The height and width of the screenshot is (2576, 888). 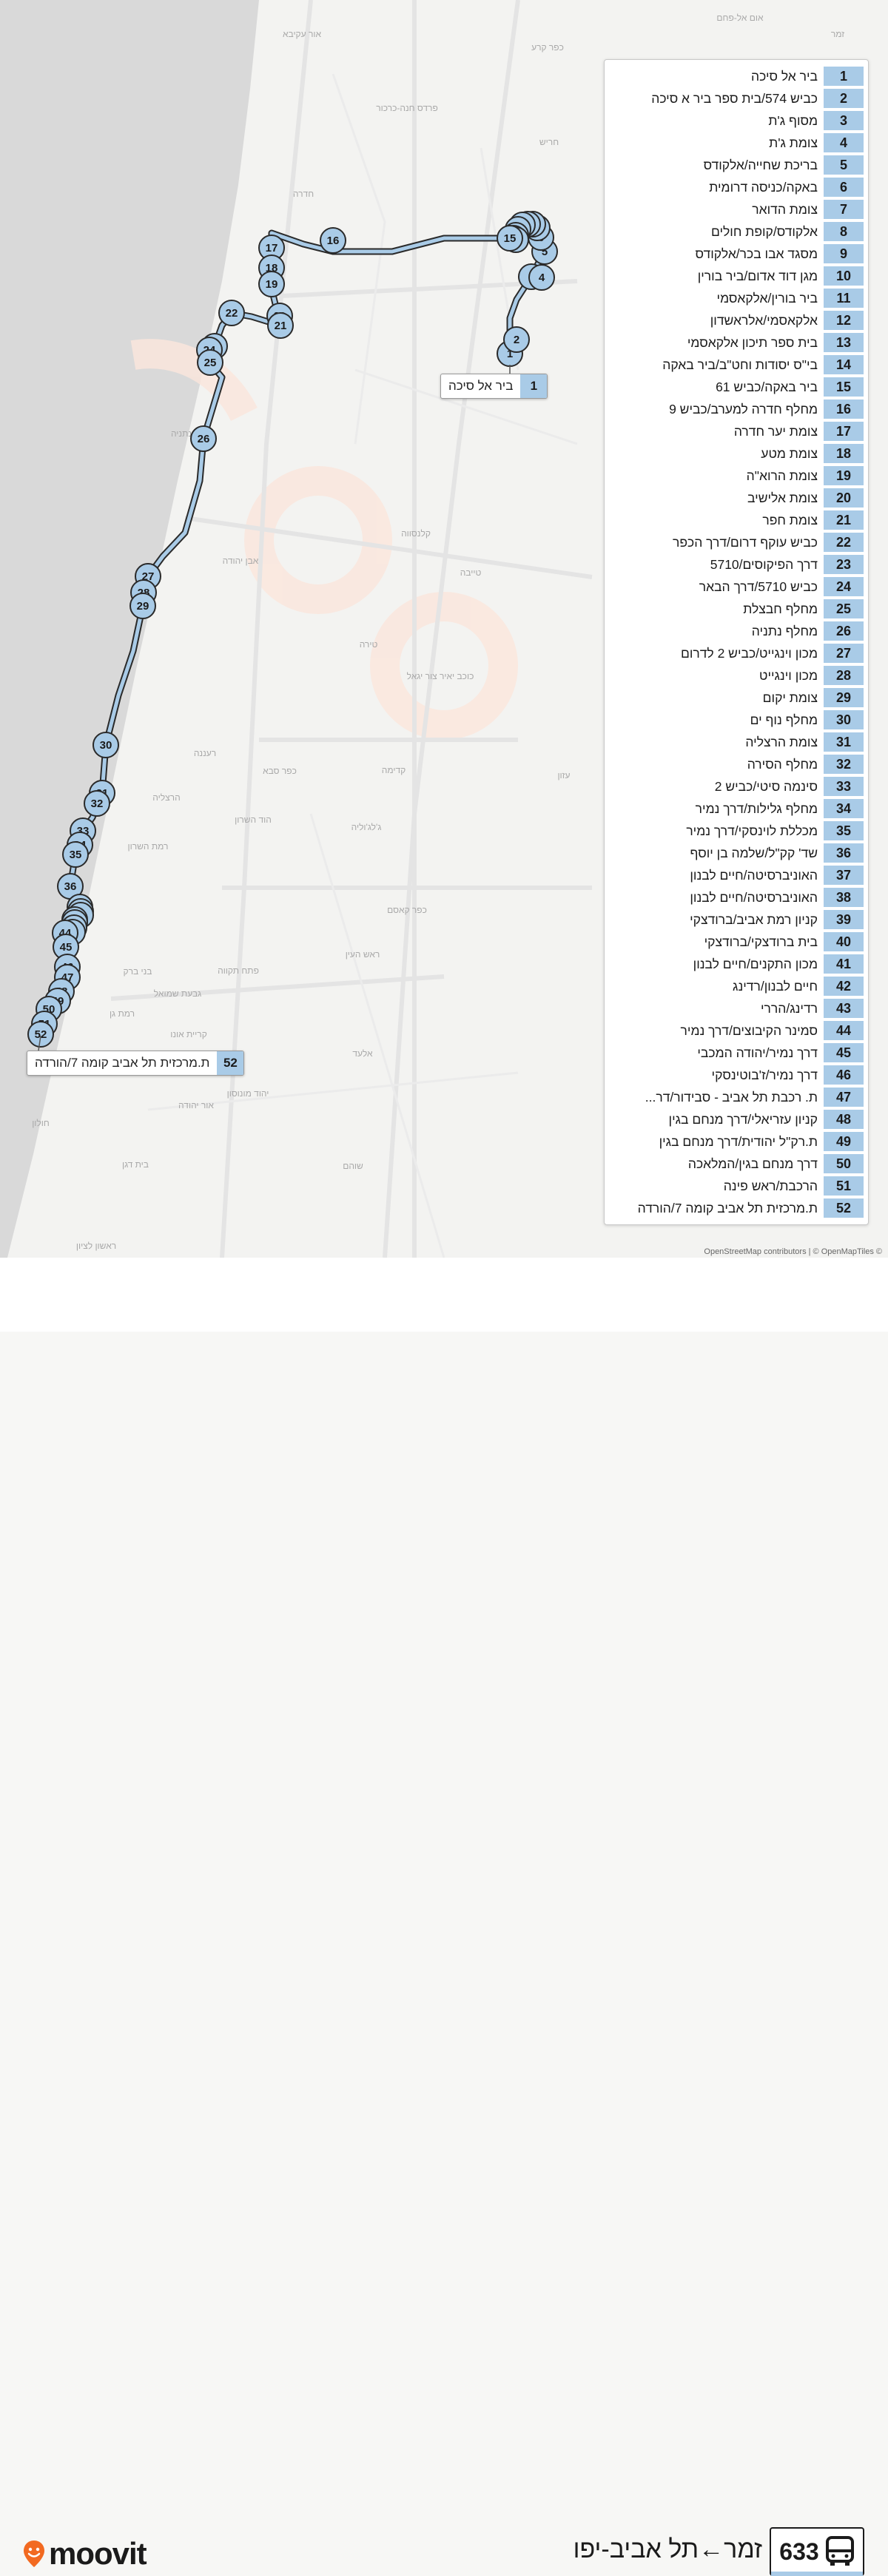 I want to click on stop-list-item: 1 ביר אל סיכה, so click(x=736, y=76).